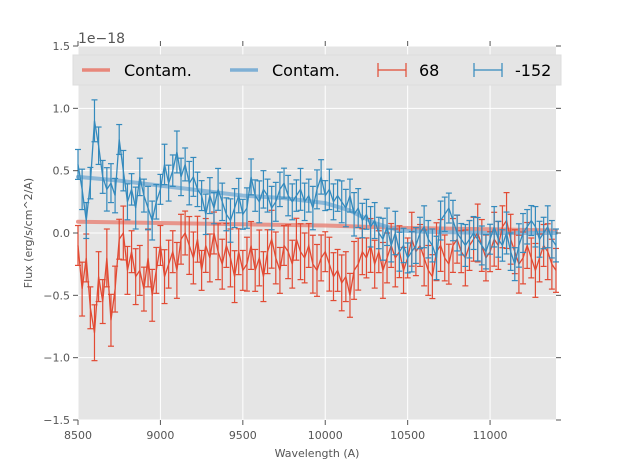 This screenshot has width=617, height=467. What do you see at coordinates (243, 435) in the screenshot?
I see `x-tick-label: 9500` at bounding box center [243, 435].